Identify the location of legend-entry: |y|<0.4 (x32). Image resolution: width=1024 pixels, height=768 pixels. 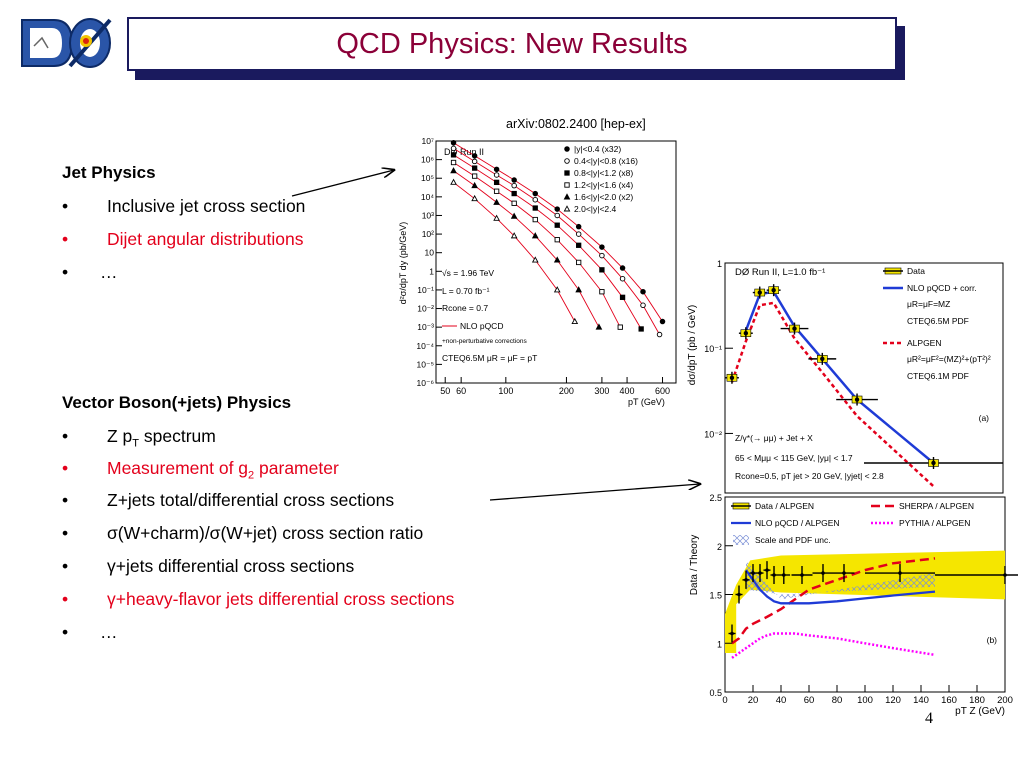
(597, 149).